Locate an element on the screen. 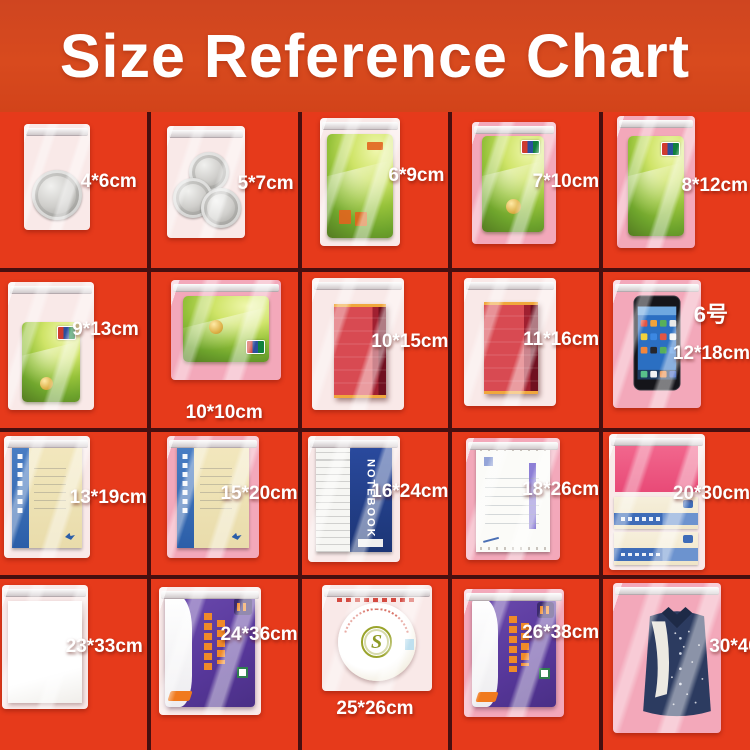 This screenshot has width=750, height=750. size-cell-13x19: 13*19cm is located at coordinates (73, 503).